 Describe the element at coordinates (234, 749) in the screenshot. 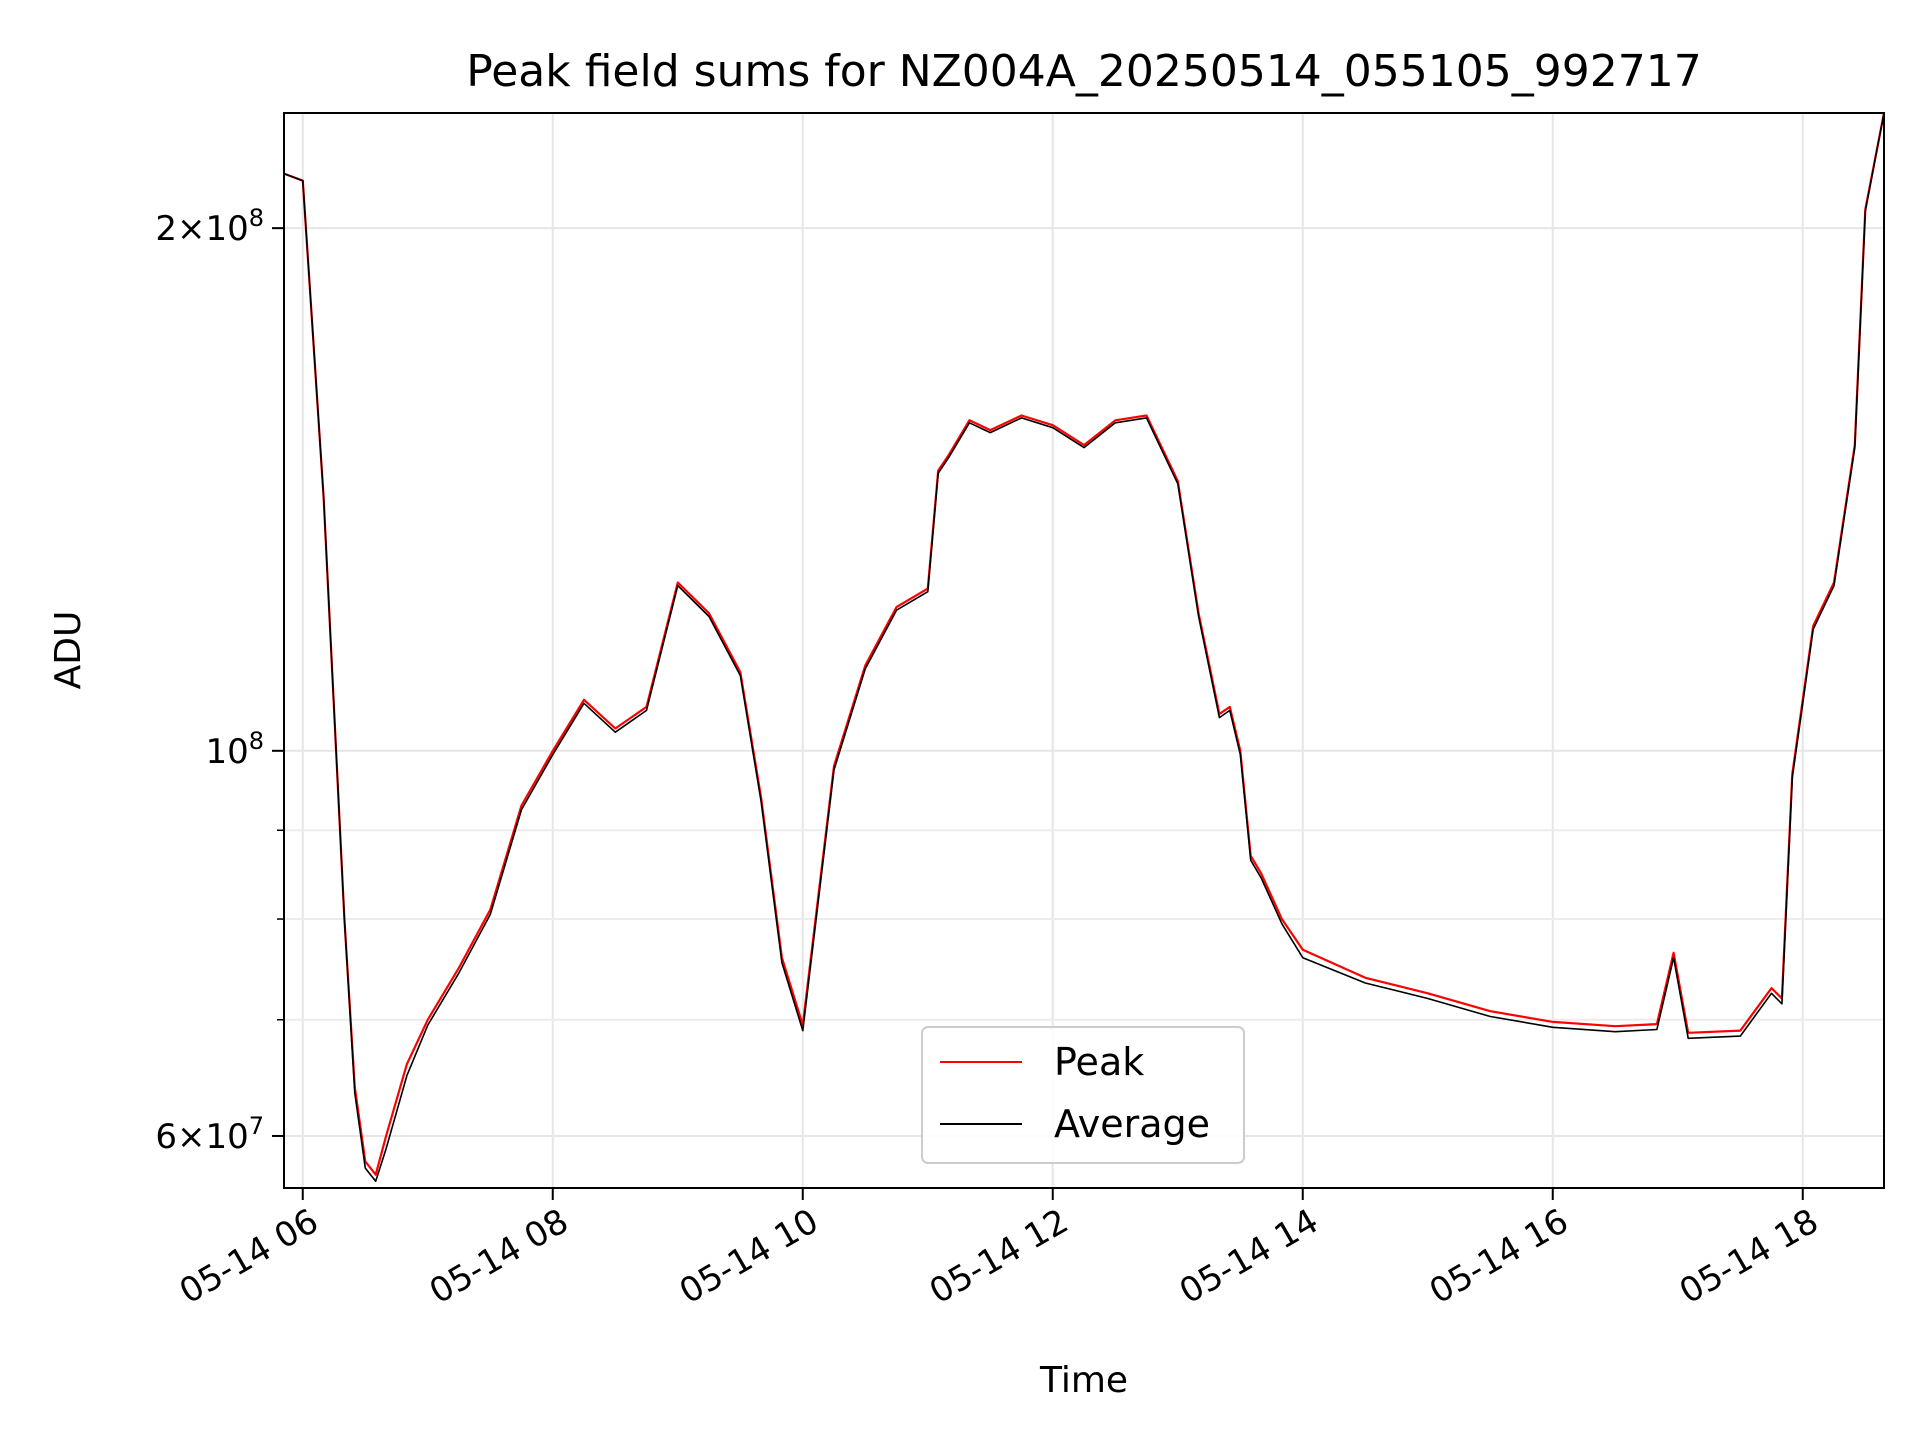

I see `y-tick-label: 108` at that location.